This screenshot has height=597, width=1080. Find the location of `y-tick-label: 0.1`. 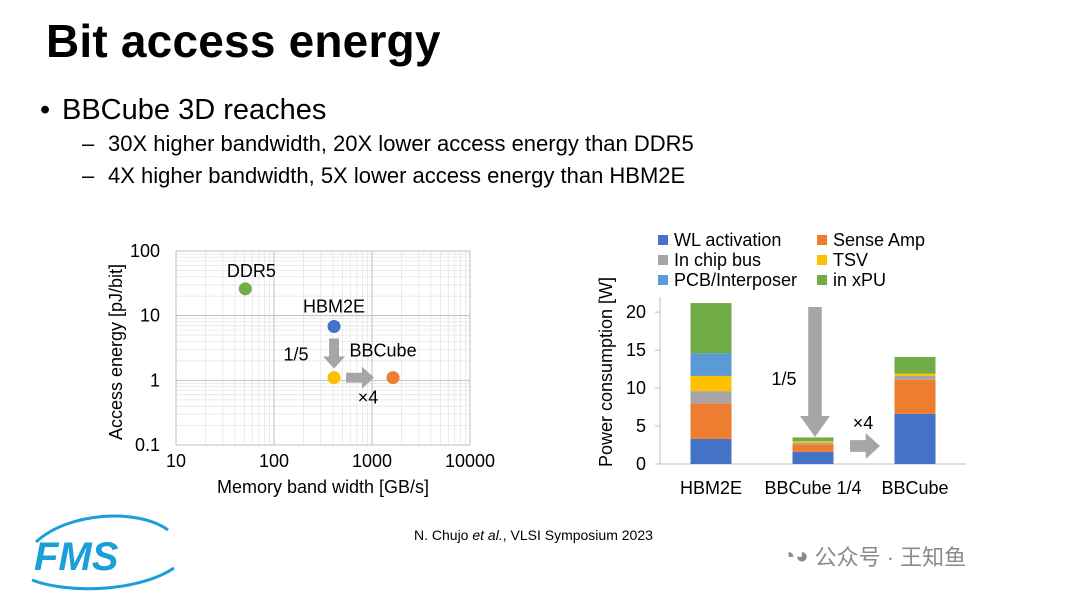

y-tick-label: 0.1 is located at coordinates (147, 445).